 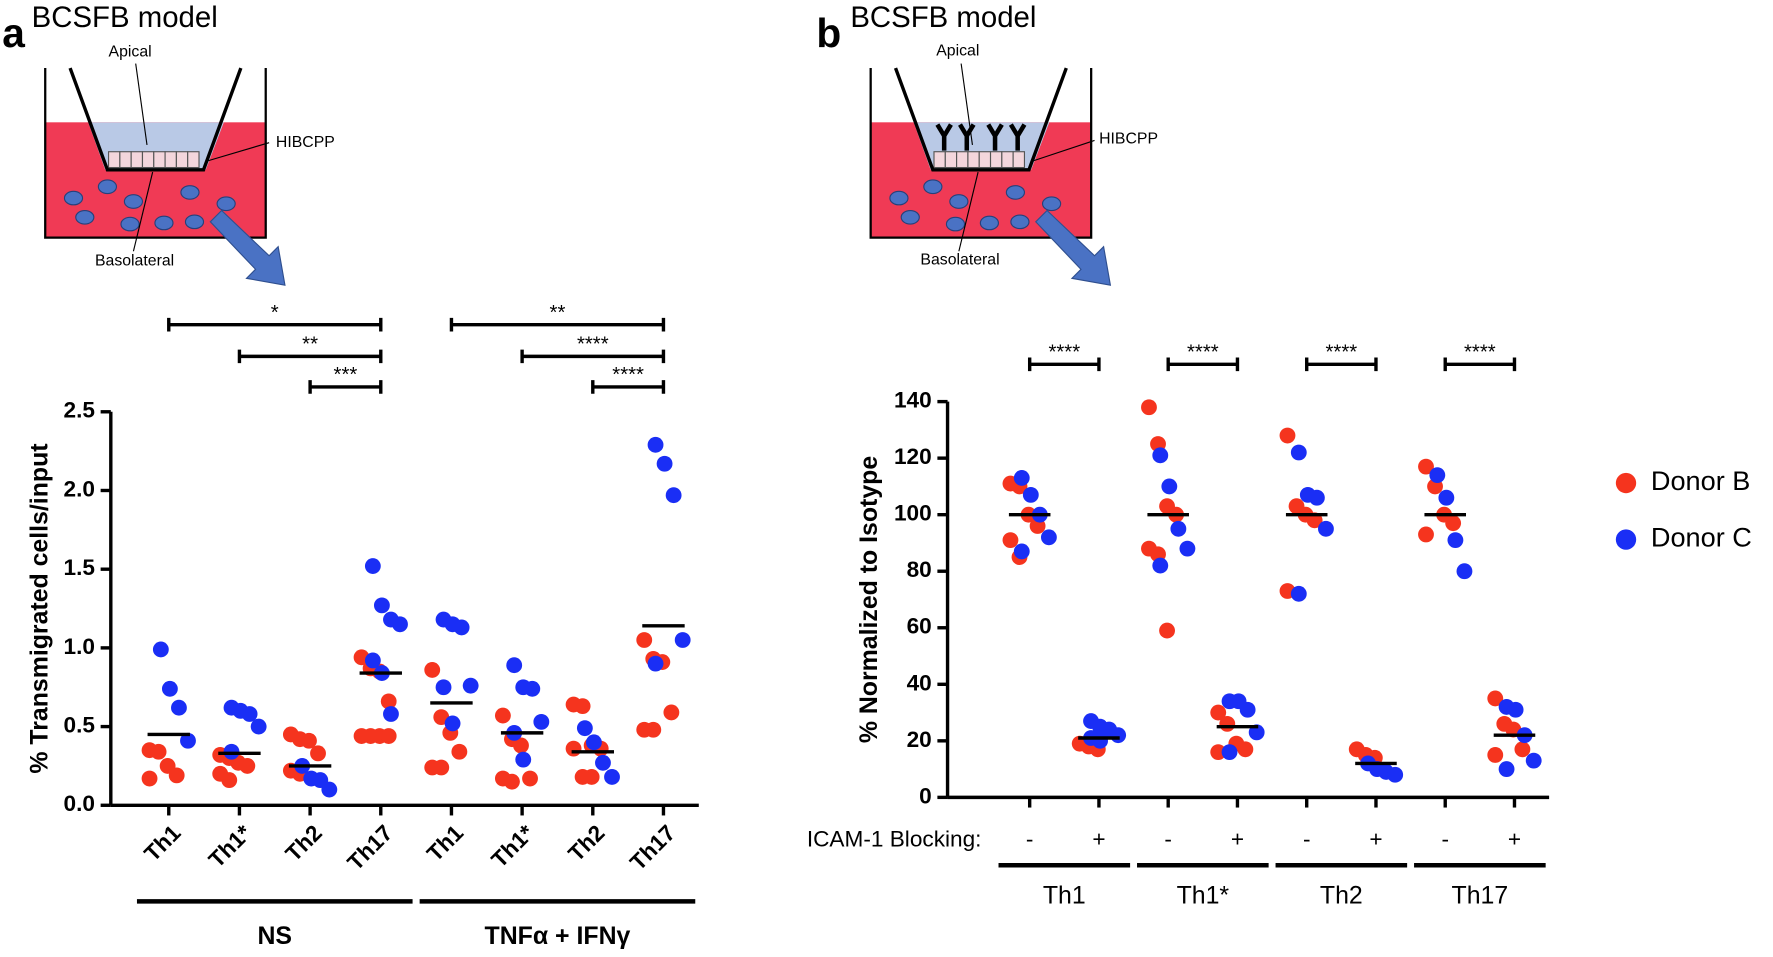 I want to click on y-tick-label: 0.5, so click(x=79, y=725).